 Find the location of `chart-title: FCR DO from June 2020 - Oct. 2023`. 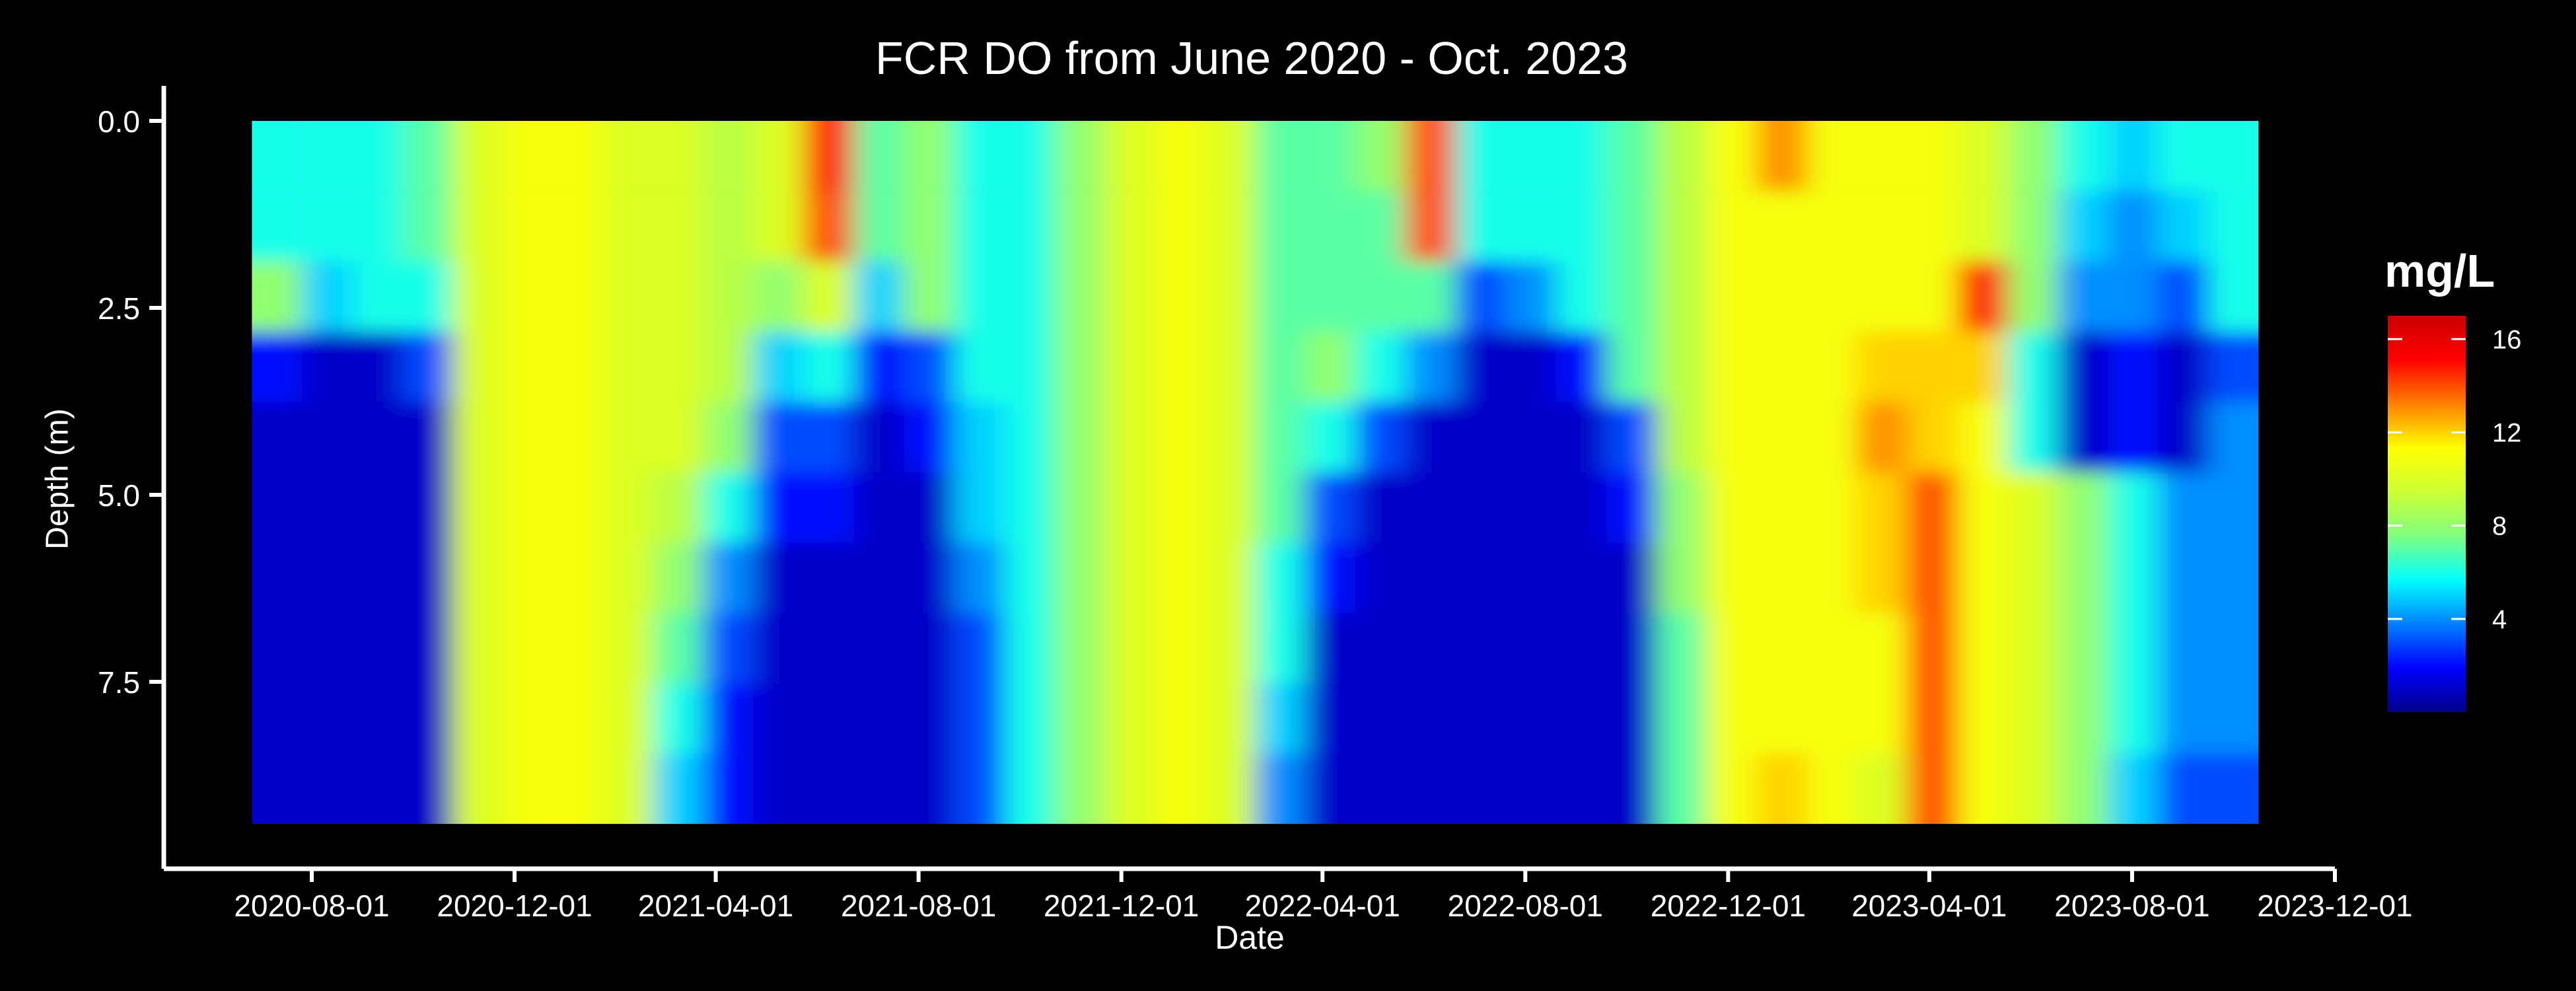

chart-title: FCR DO from June 2020 - Oct. 2023 is located at coordinates (1252, 58).